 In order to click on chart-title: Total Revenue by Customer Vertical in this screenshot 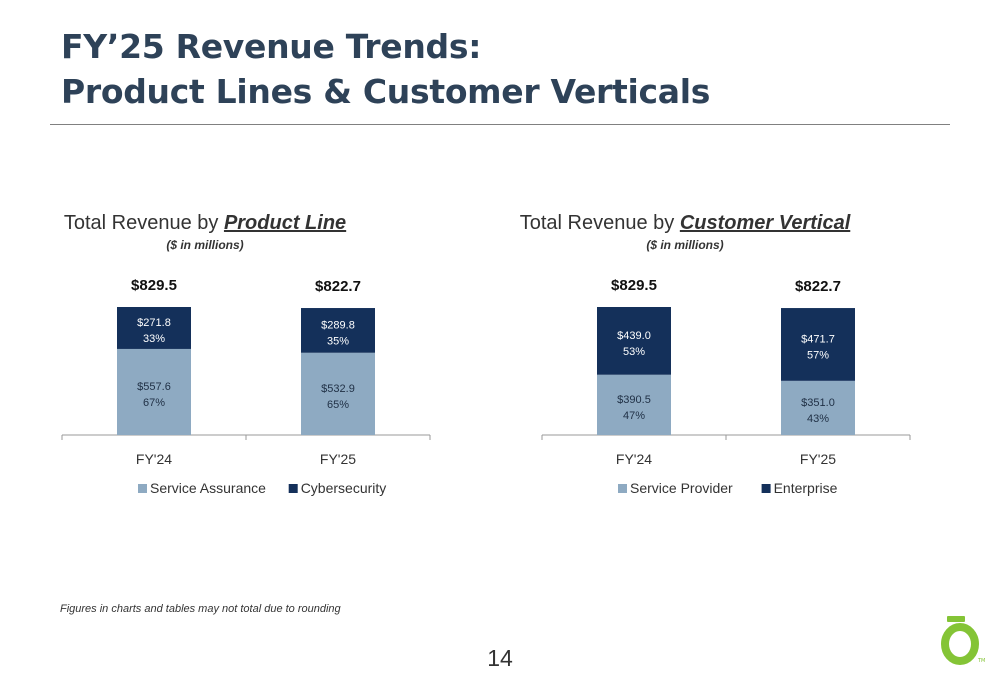, I will do `click(685, 223)`.